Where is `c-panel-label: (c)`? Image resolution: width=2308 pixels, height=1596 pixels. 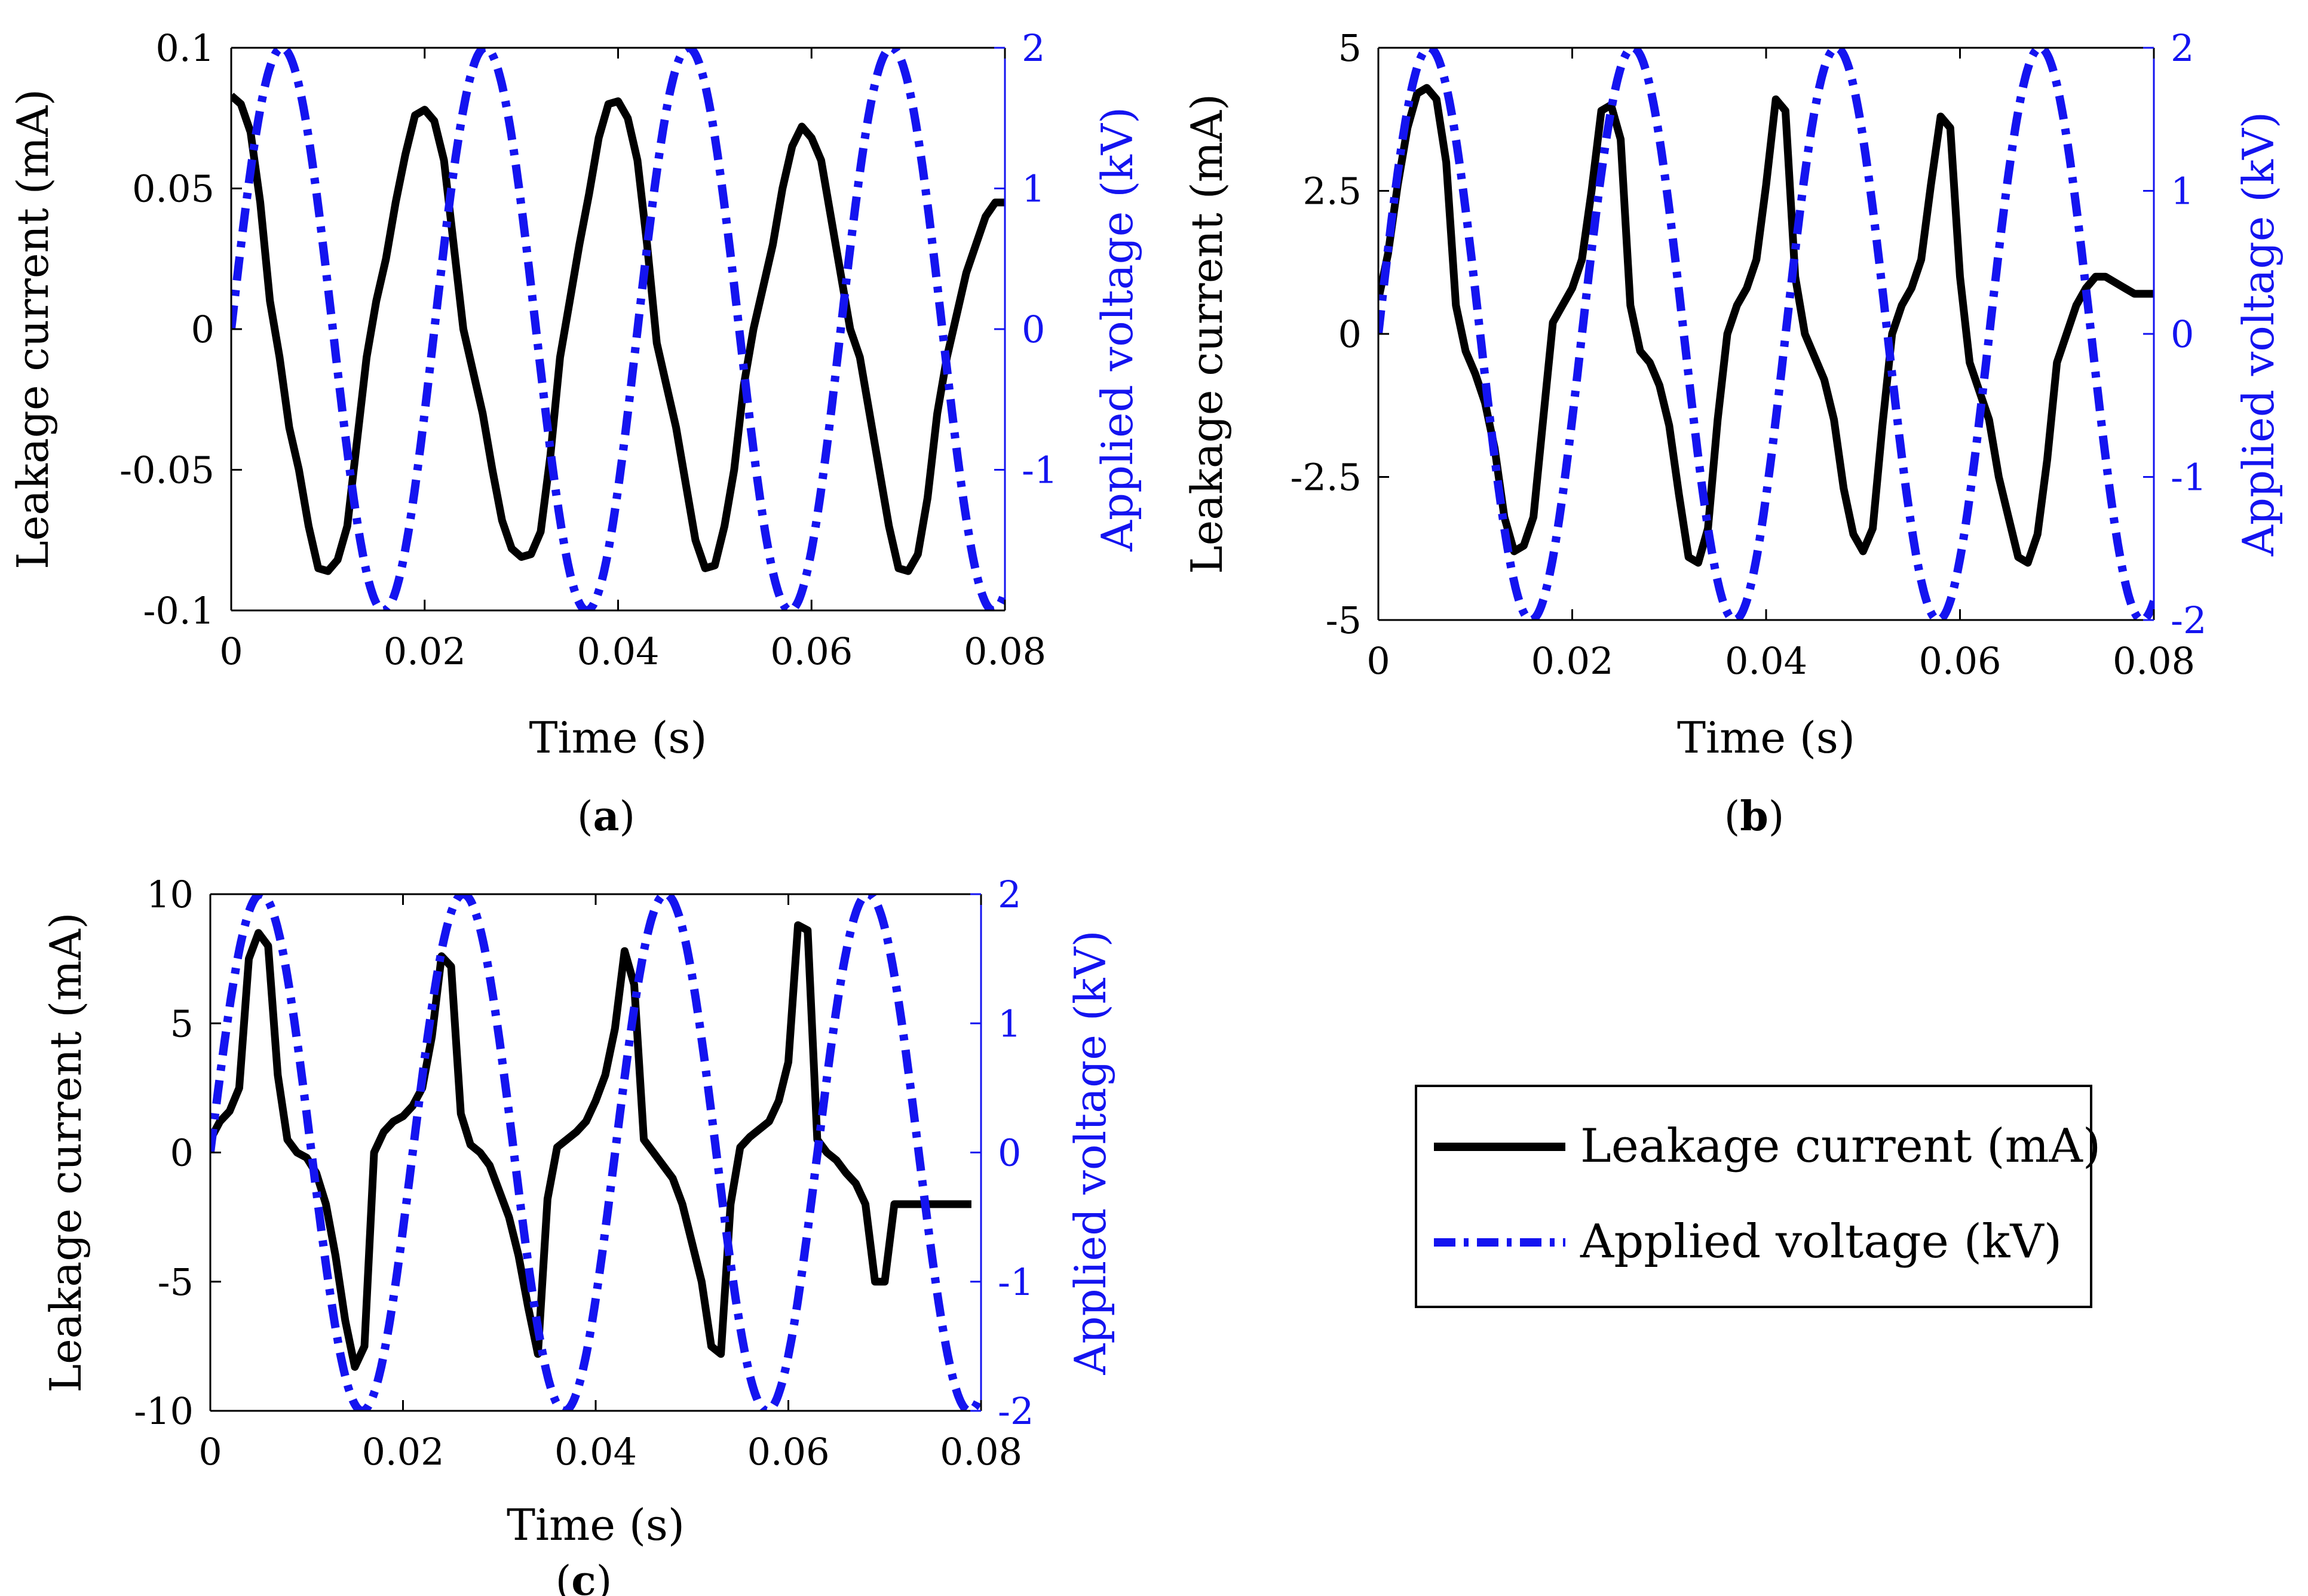
c-panel-label: (c) is located at coordinates (584, 1576).